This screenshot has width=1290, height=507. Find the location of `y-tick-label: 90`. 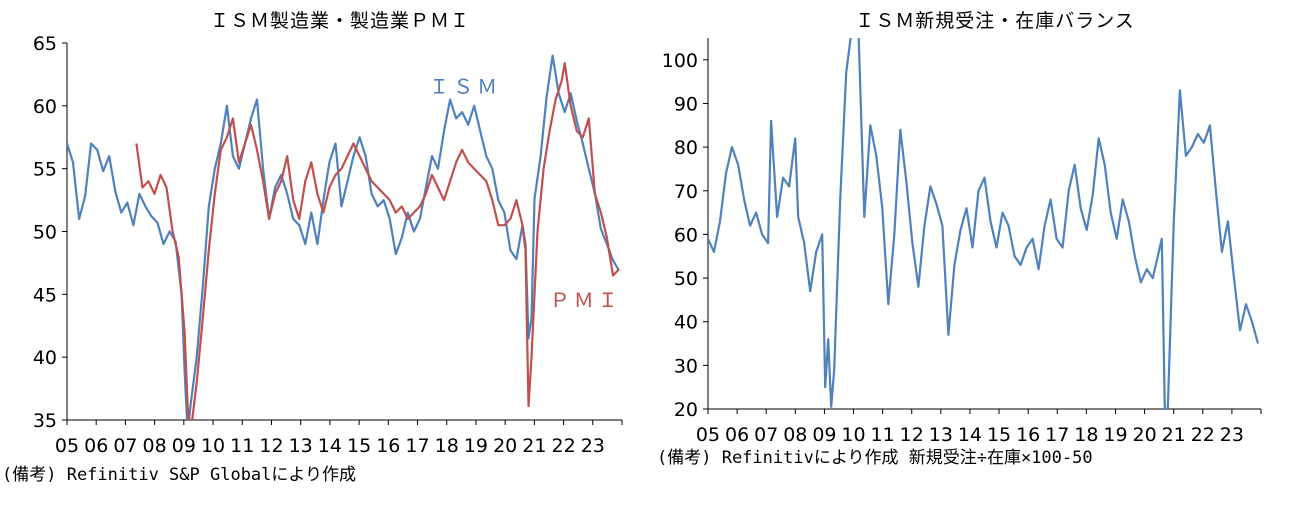

y-tick-label: 90 is located at coordinates (686, 104).